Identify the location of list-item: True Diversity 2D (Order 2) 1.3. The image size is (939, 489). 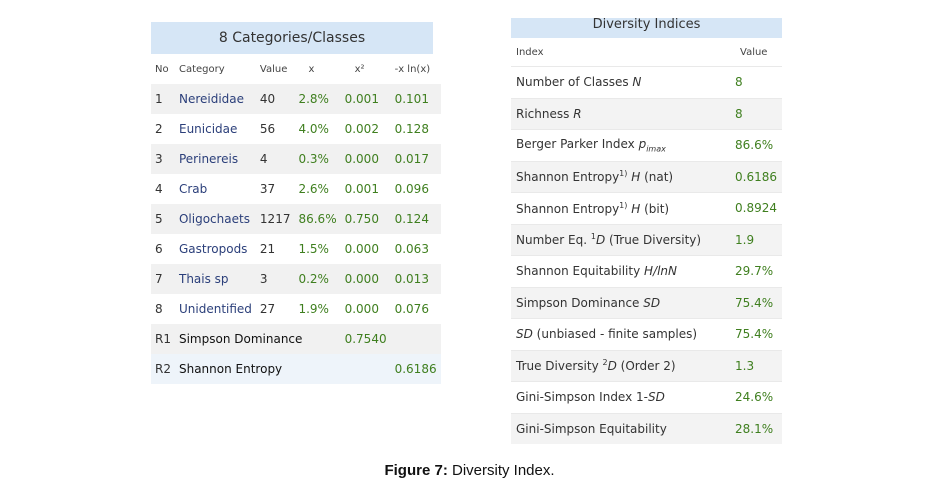
(646, 365).